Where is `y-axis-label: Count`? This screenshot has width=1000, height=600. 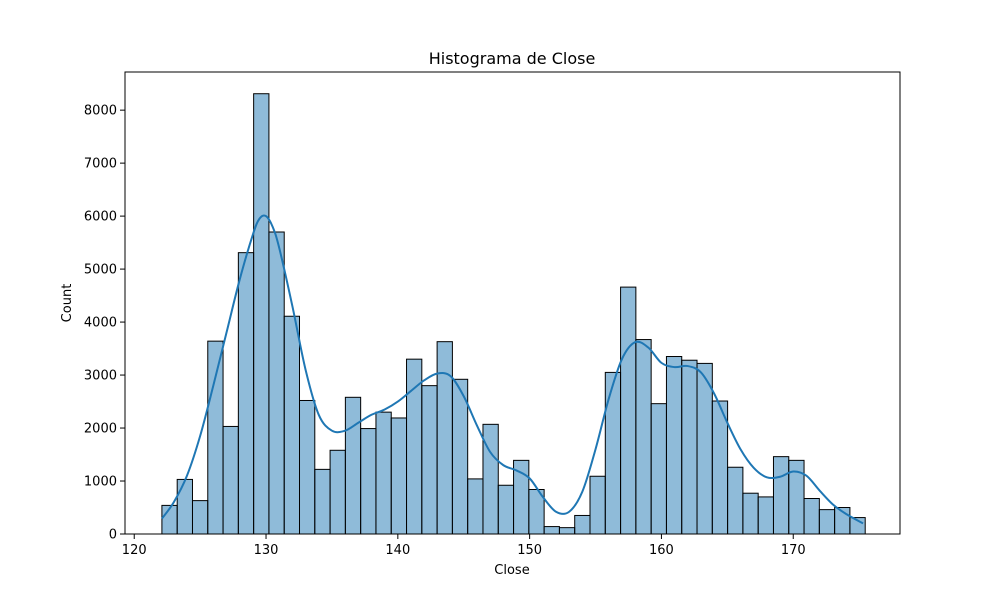 y-axis-label: Count is located at coordinates (67, 303).